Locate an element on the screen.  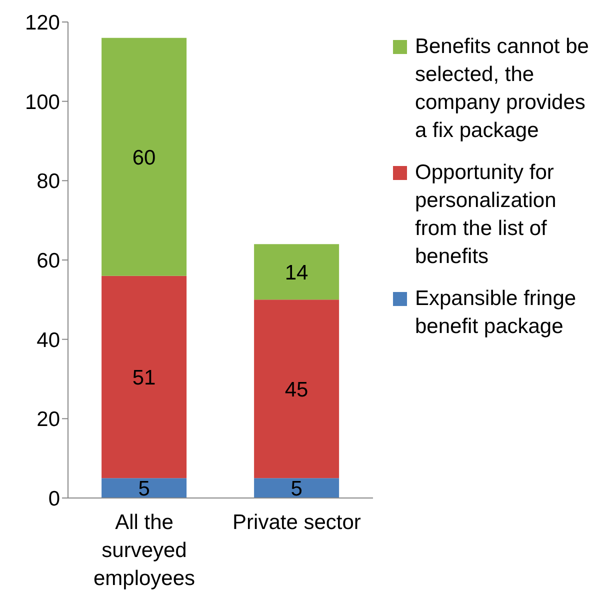
data-label: 51 is located at coordinates (144, 378).